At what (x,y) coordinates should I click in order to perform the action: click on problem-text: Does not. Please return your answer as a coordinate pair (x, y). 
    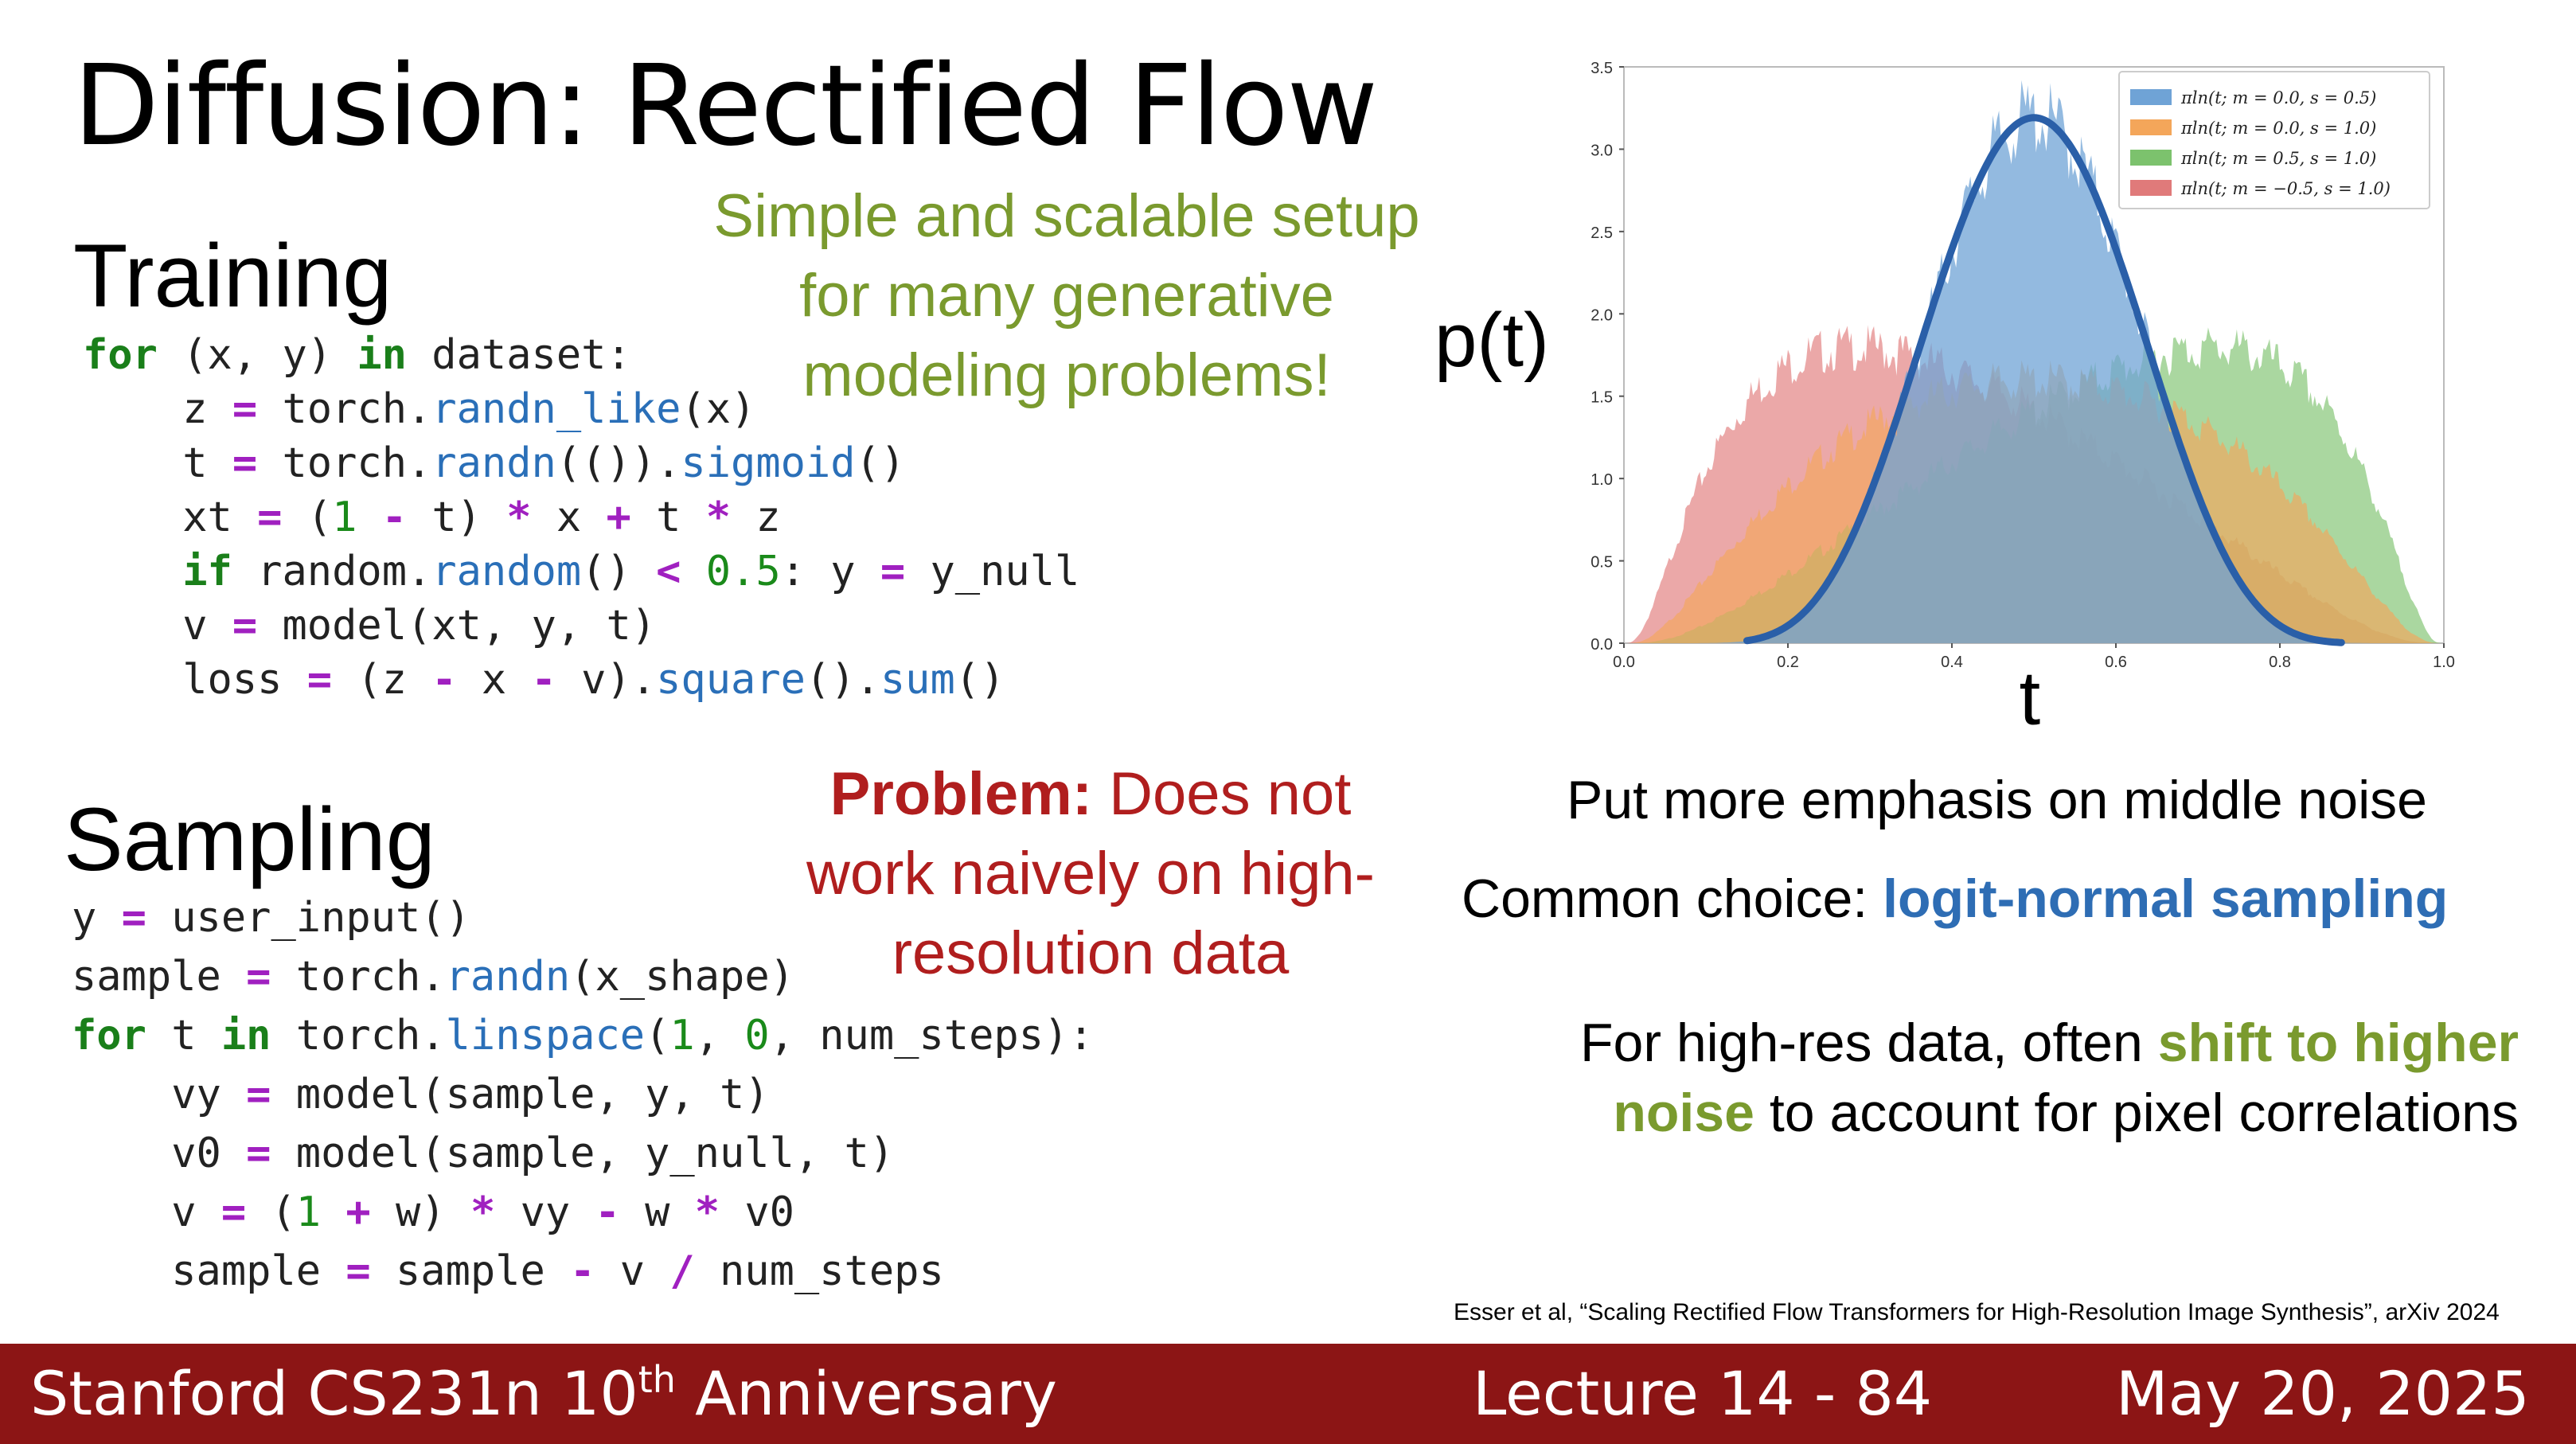
    Looking at the image, I should click on (1222, 794).